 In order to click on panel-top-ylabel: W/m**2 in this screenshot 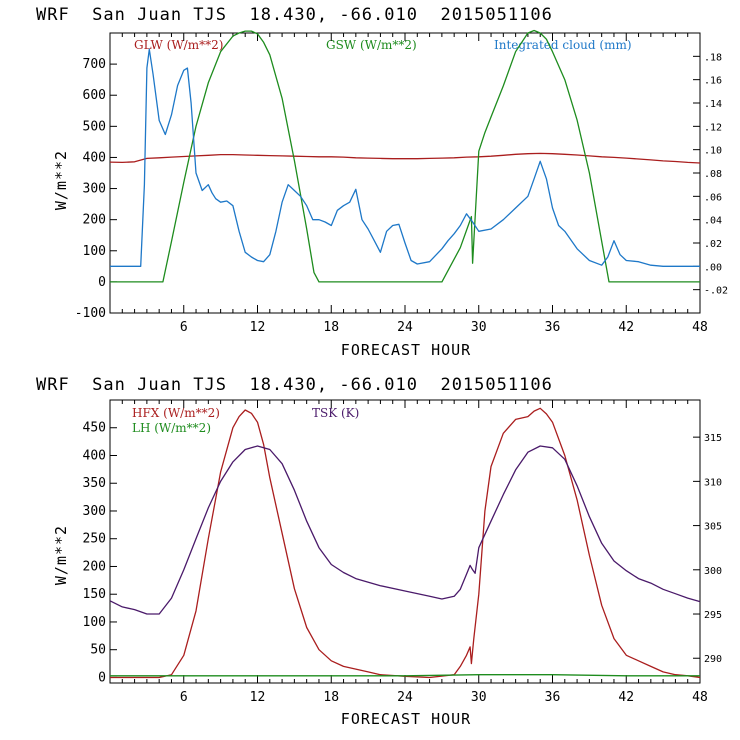, I will do `click(61, 180)`.